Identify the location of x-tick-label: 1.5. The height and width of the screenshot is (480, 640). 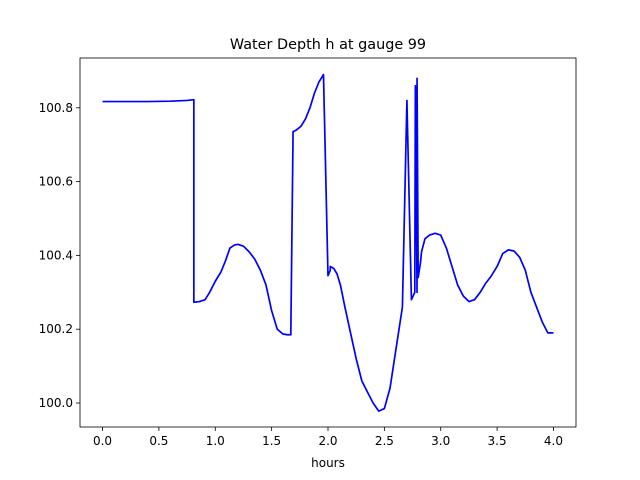
(271, 441).